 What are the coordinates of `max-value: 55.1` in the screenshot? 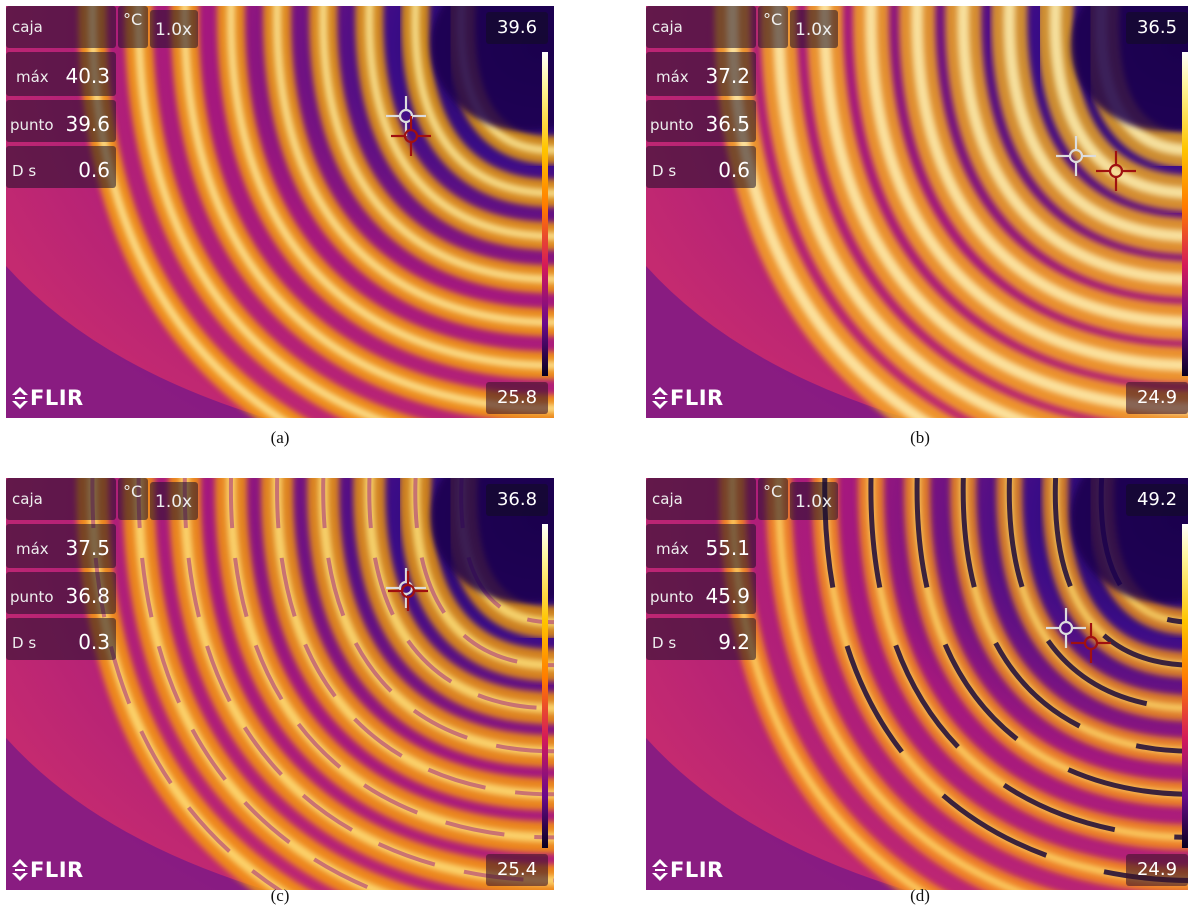 It's located at (727, 548).